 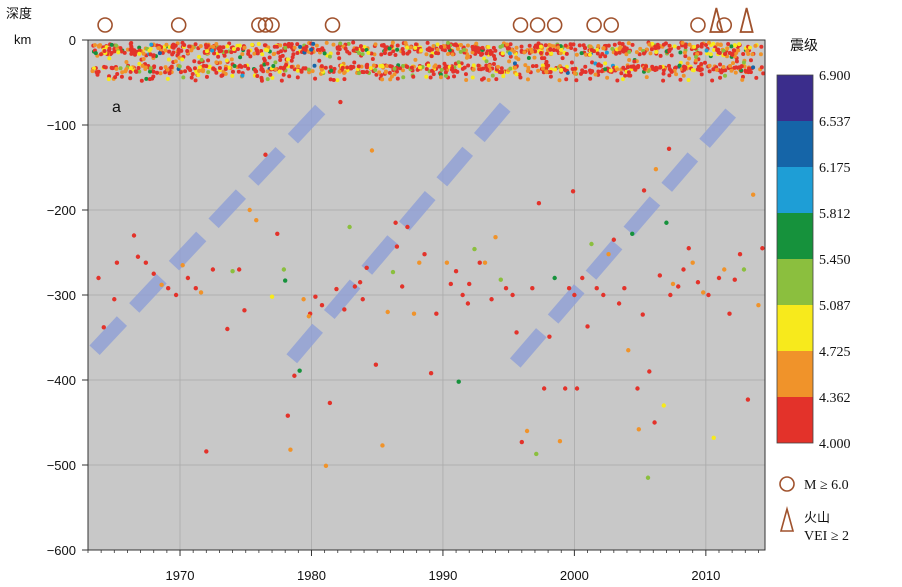 What do you see at coordinates (835, 122) in the screenshot?
I see `colorbar-label: 6.537` at bounding box center [835, 122].